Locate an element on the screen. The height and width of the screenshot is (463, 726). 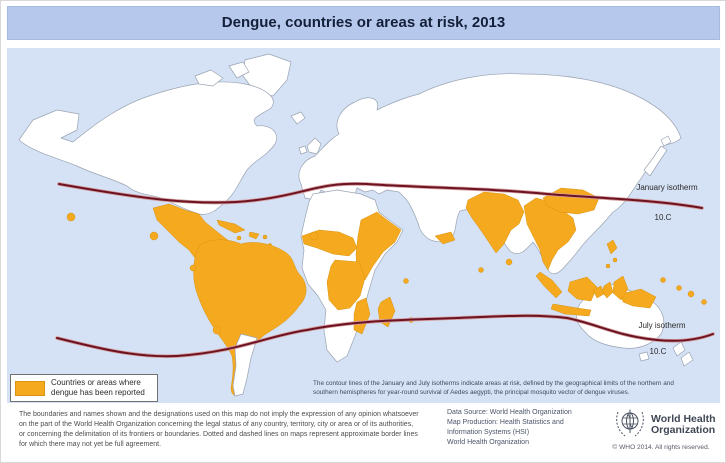
january-isotherm-label: January isotherm is located at coordinates (667, 187).